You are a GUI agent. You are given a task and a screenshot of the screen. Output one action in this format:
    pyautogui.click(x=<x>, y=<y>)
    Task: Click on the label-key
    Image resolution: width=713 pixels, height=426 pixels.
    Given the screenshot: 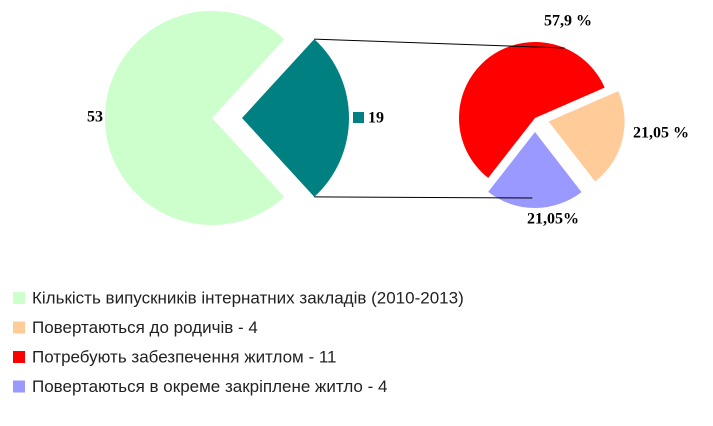 What is the action you would take?
    pyautogui.click(x=358, y=117)
    